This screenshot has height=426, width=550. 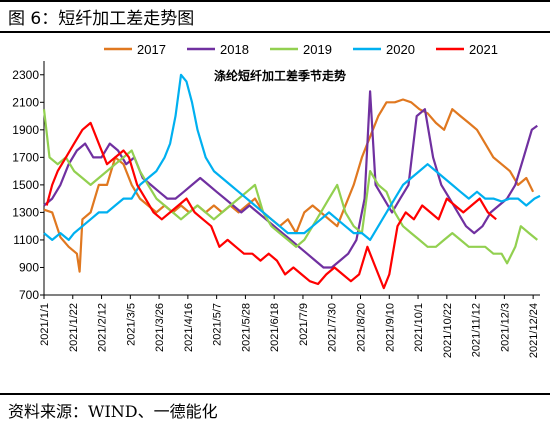 I want to click on y-tick-label: 1300, so click(x=25, y=212).